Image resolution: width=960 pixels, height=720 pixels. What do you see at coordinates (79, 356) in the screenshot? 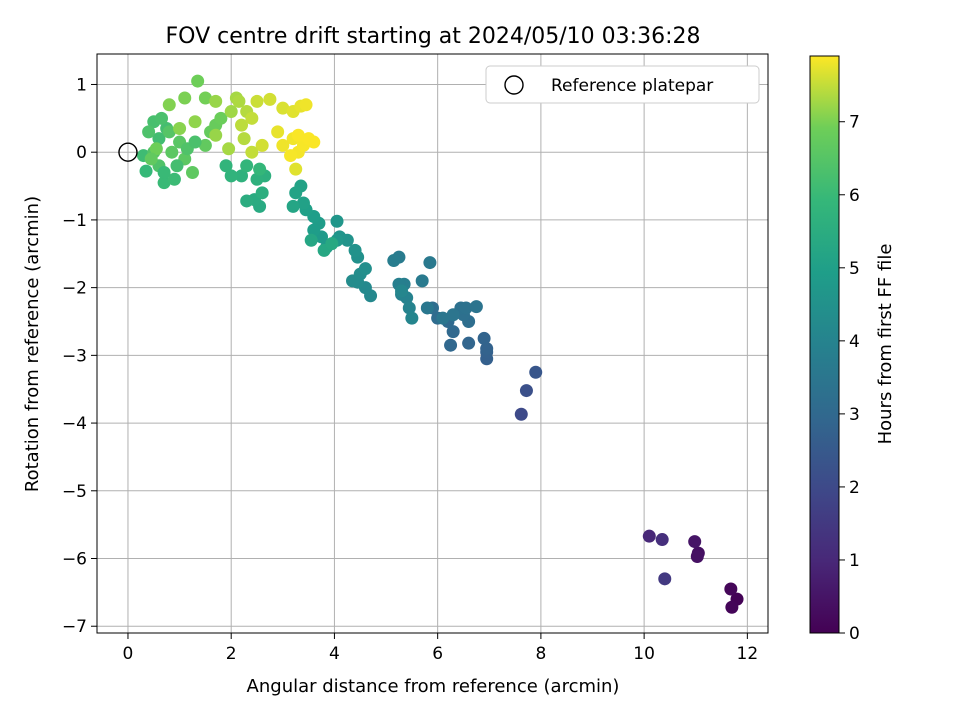
I see `y-axis-ticks: 1 0 −1 −2 −3 −4 −5 −6 −7` at bounding box center [79, 356].